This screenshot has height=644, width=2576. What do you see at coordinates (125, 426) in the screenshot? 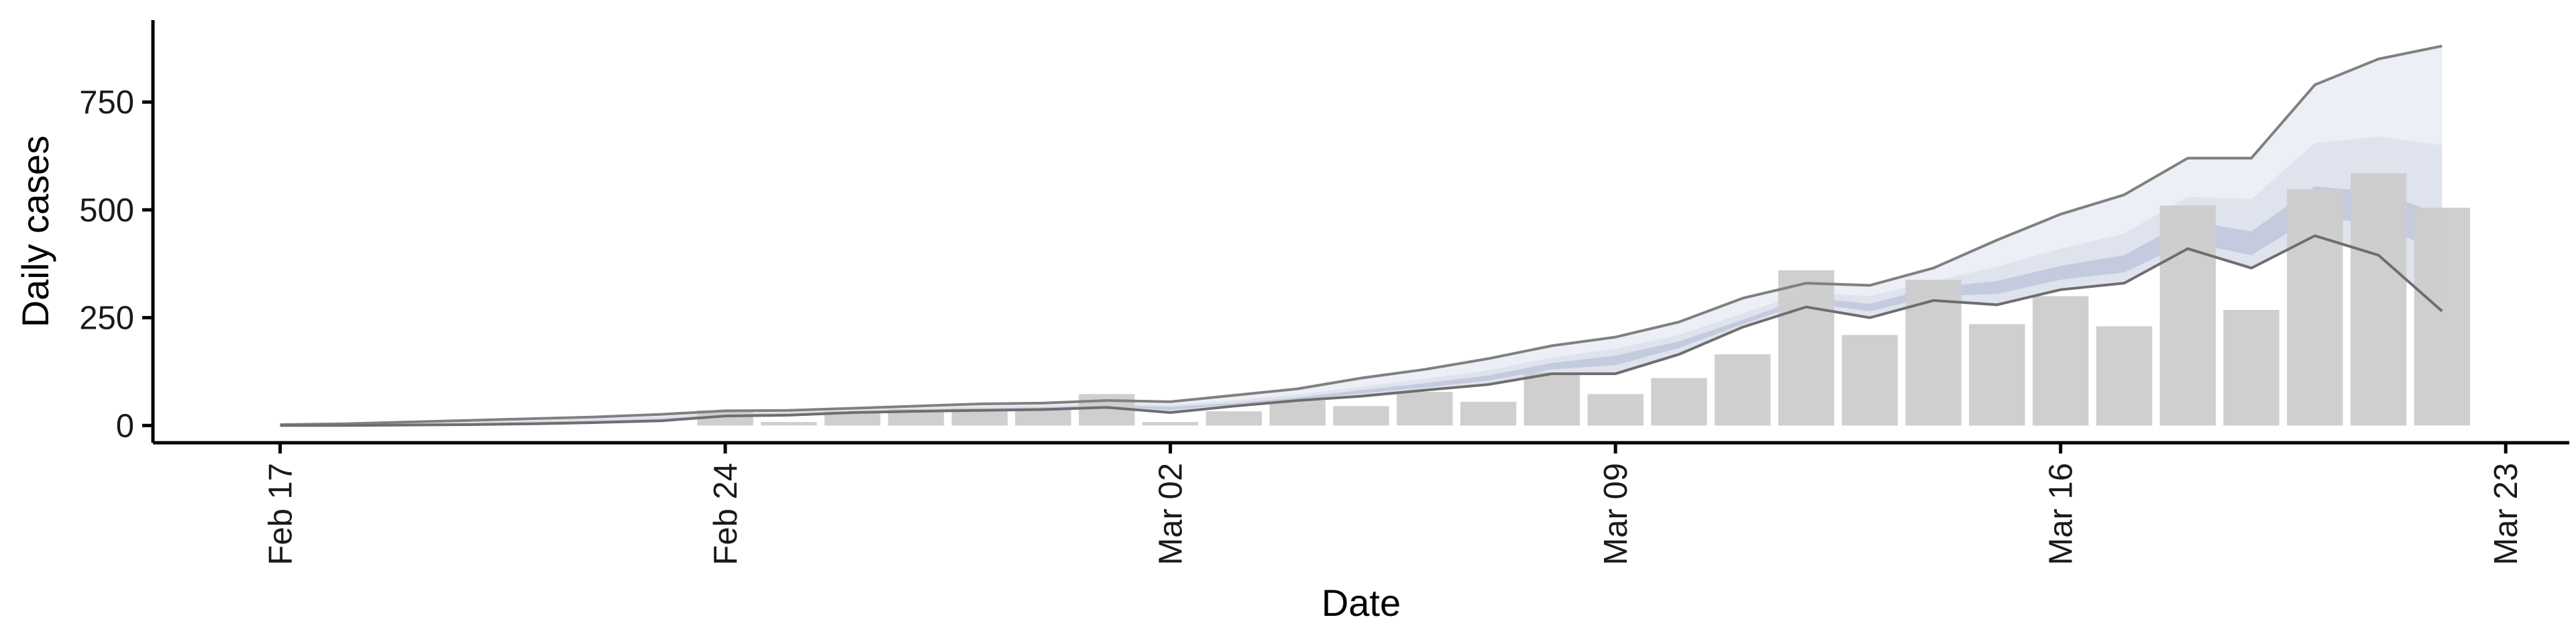
I see `y-tick-label: 0` at bounding box center [125, 426].